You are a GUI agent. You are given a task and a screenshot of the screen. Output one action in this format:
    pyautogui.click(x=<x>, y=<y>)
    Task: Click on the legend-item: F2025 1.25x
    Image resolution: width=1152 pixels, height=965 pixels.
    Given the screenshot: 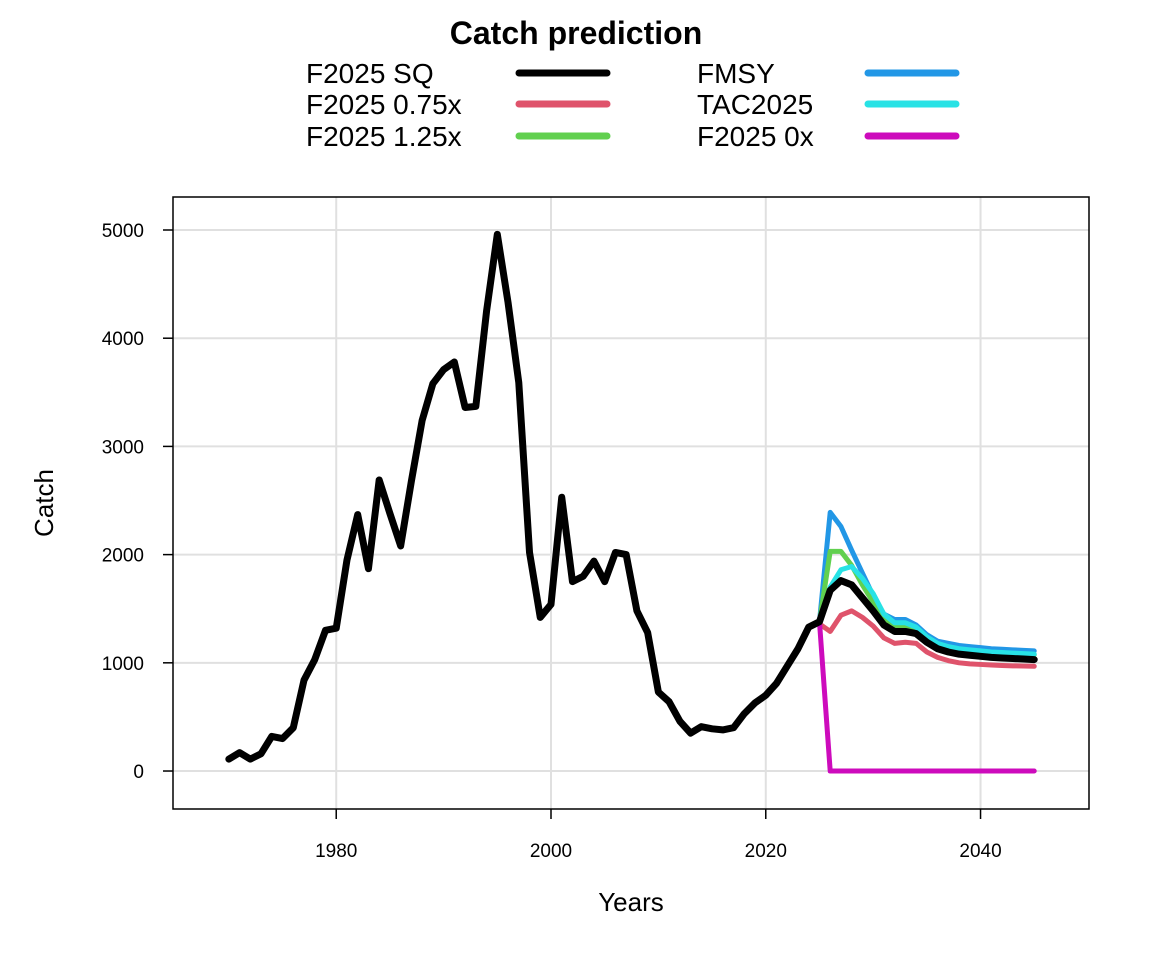 What is the action you would take?
    pyautogui.click(x=458, y=136)
    